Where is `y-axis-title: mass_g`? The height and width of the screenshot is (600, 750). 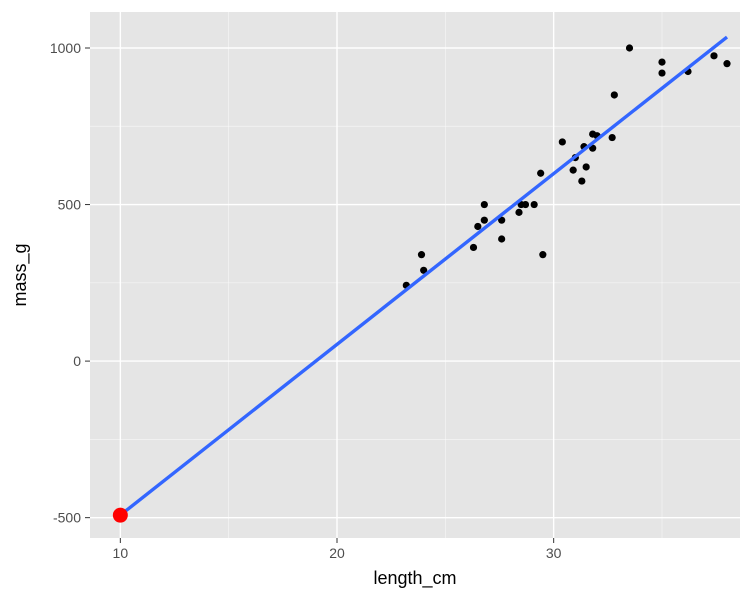
y-axis-title: mass_g is located at coordinates (20, 274).